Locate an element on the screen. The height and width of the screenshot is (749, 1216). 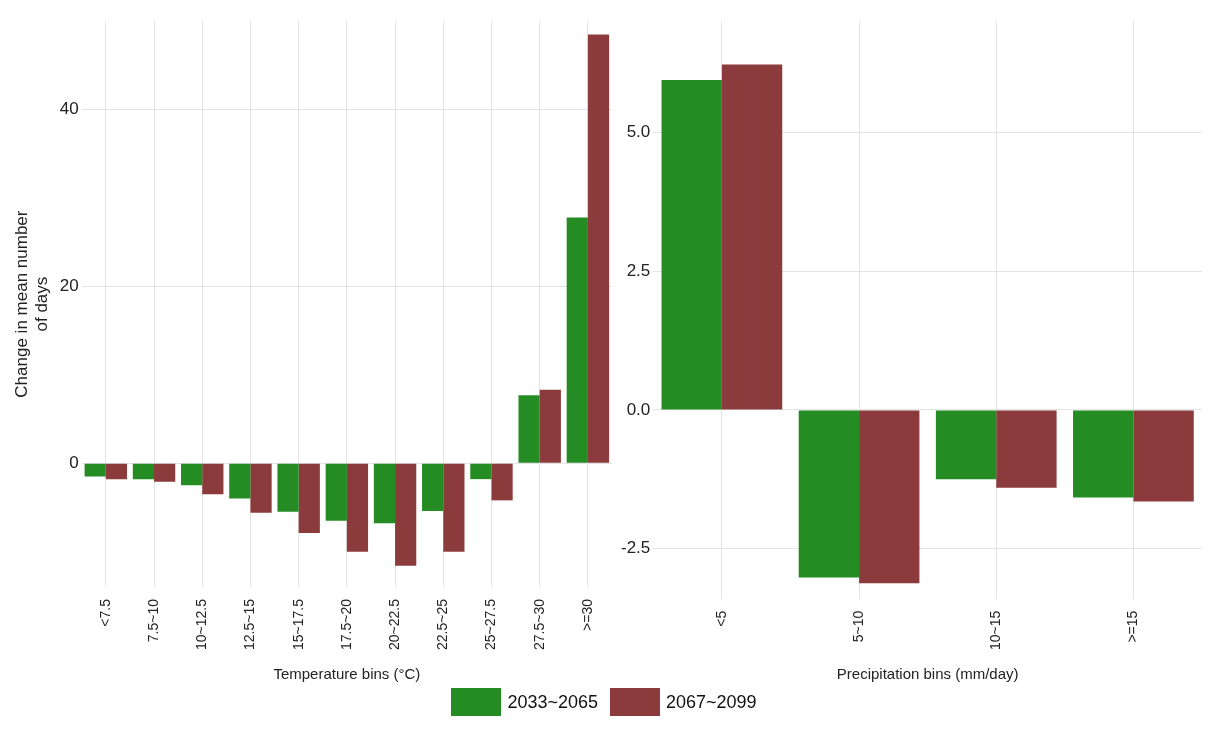
x-tick-label: >=15 is located at coordinates (1132, 626).